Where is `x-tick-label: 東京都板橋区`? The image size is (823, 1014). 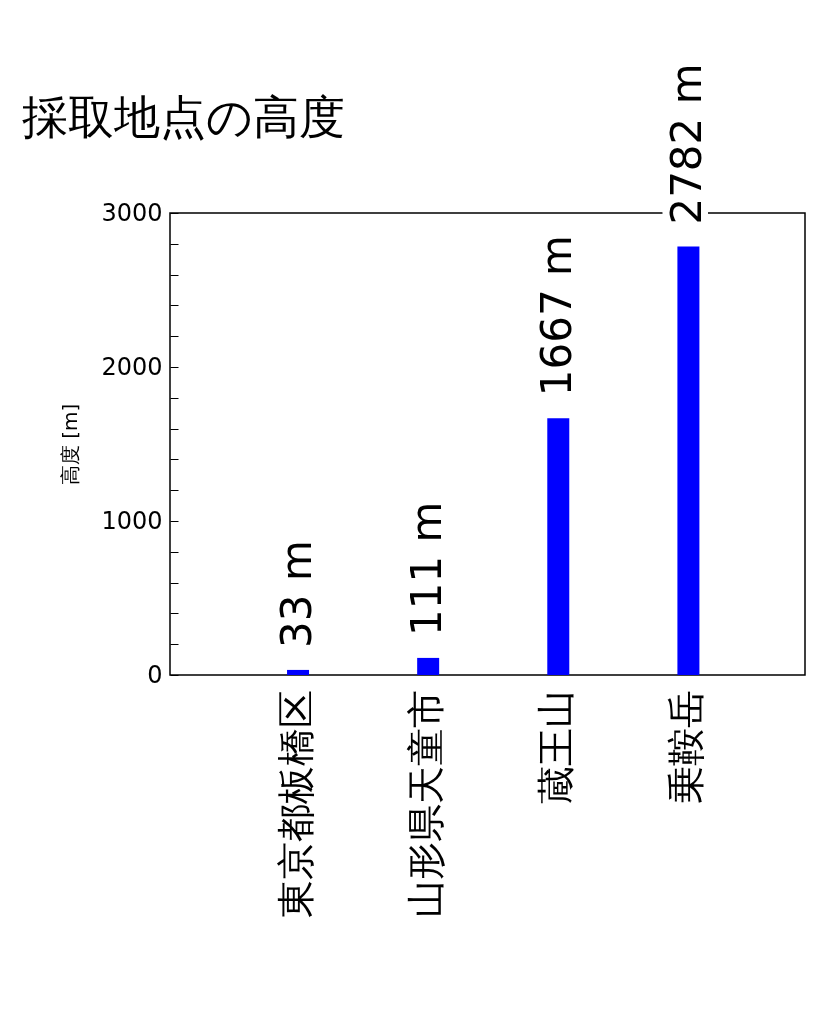
x-tick-label: 東京都板橋区 is located at coordinates (296, 803).